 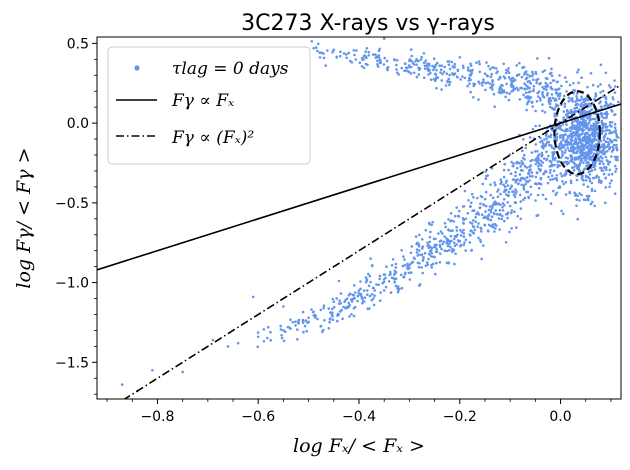 I want to click on y-axis-ticks: −1.5 −1.0 −0.5 0.0 0.5, so click(x=76, y=215).